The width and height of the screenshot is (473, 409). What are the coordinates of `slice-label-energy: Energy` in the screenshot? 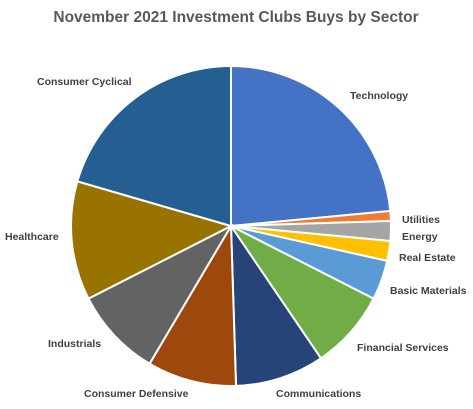 It's located at (420, 237).